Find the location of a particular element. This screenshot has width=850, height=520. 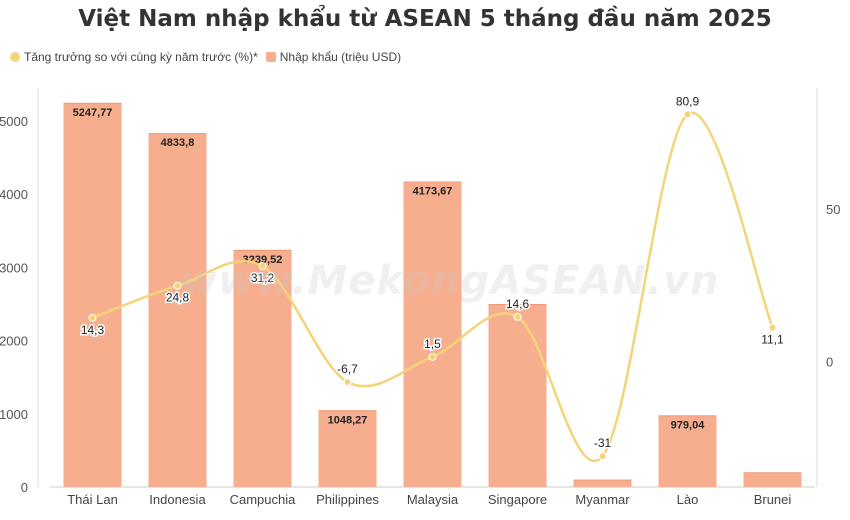

legend-item-imports: Nhập khẩu (triệu USD) is located at coordinates (333, 57).